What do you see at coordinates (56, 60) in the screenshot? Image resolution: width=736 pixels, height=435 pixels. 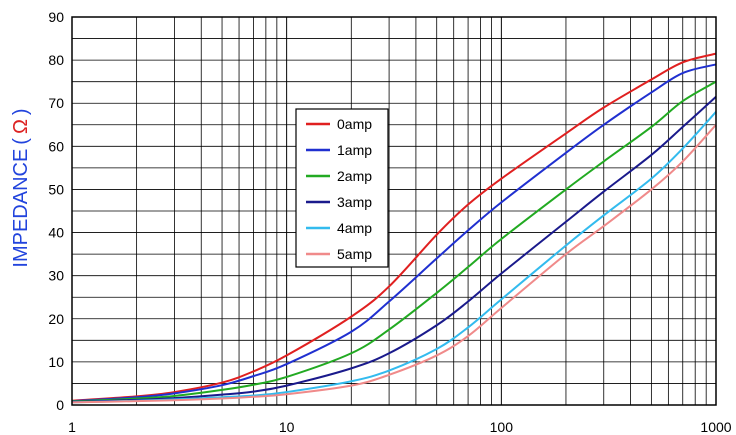 I see `y-tick-label: 80` at bounding box center [56, 60].